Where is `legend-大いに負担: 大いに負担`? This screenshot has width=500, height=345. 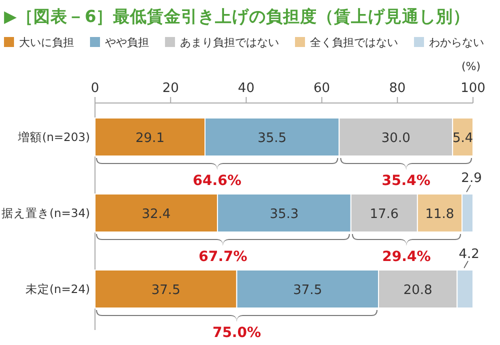
legend-大いに負担: 大いに負担 is located at coordinates (39, 42).